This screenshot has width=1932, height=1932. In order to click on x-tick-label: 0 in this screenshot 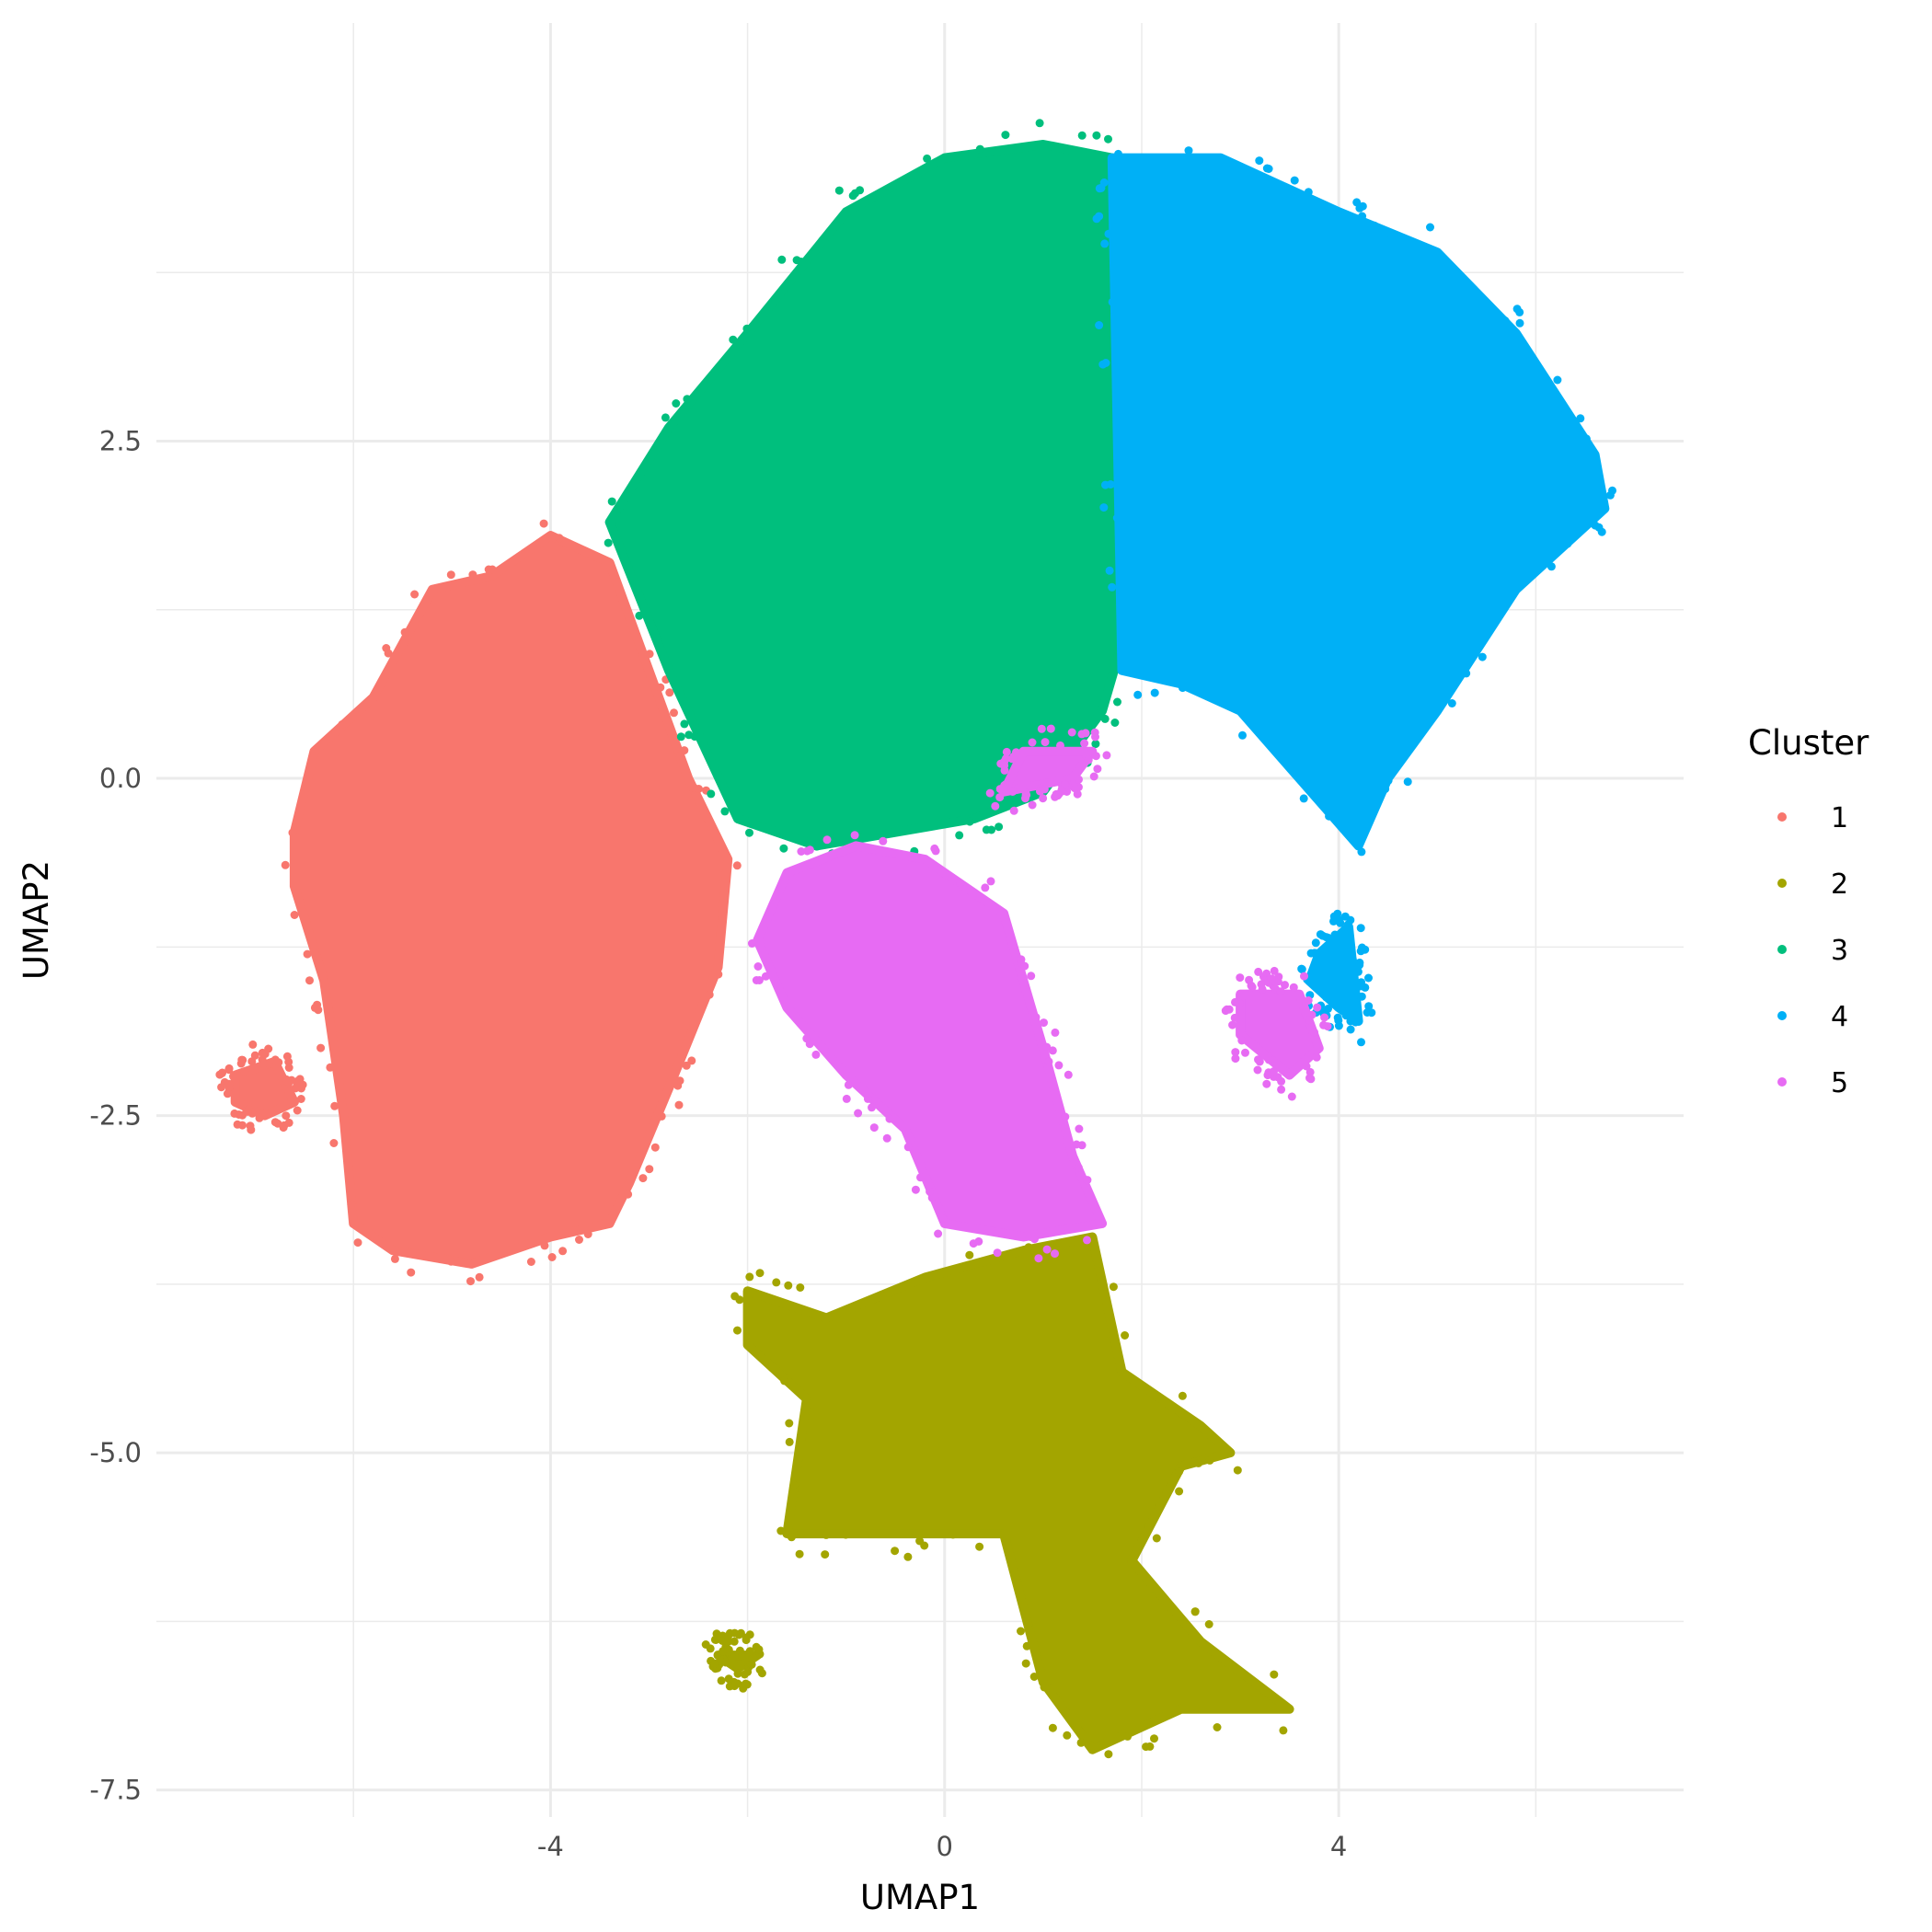, I will do `click(945, 1846)`.